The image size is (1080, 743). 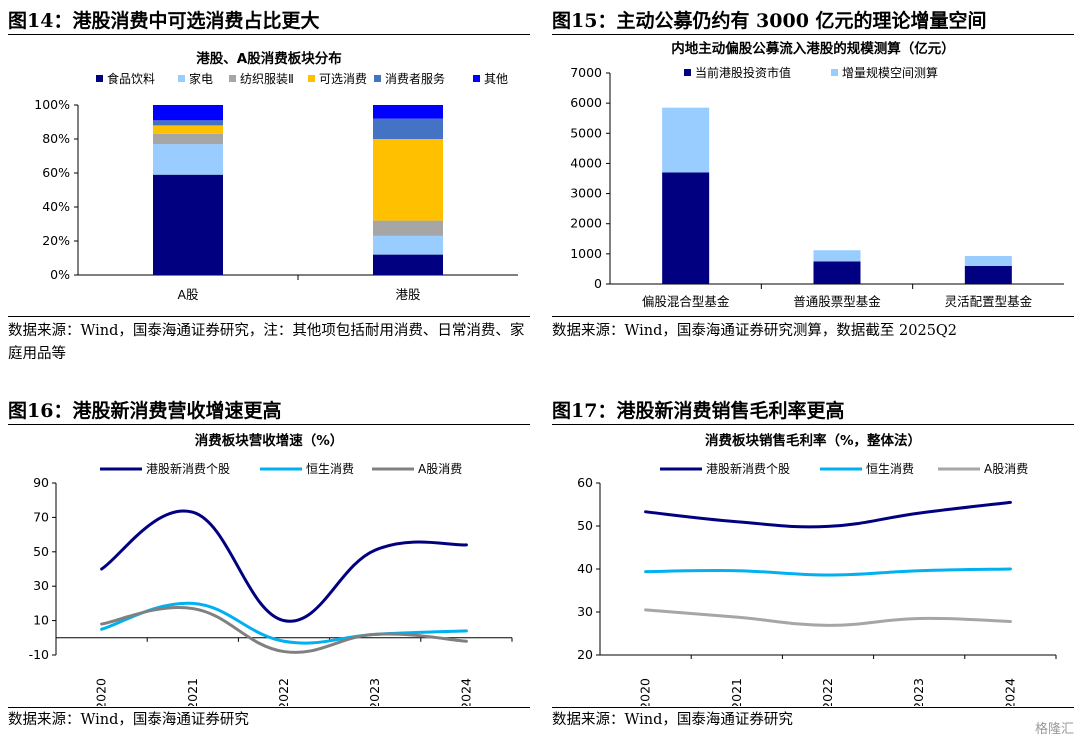 What do you see at coordinates (1054, 729) in the screenshot?
I see `watermark-logo: 格隆汇` at bounding box center [1054, 729].